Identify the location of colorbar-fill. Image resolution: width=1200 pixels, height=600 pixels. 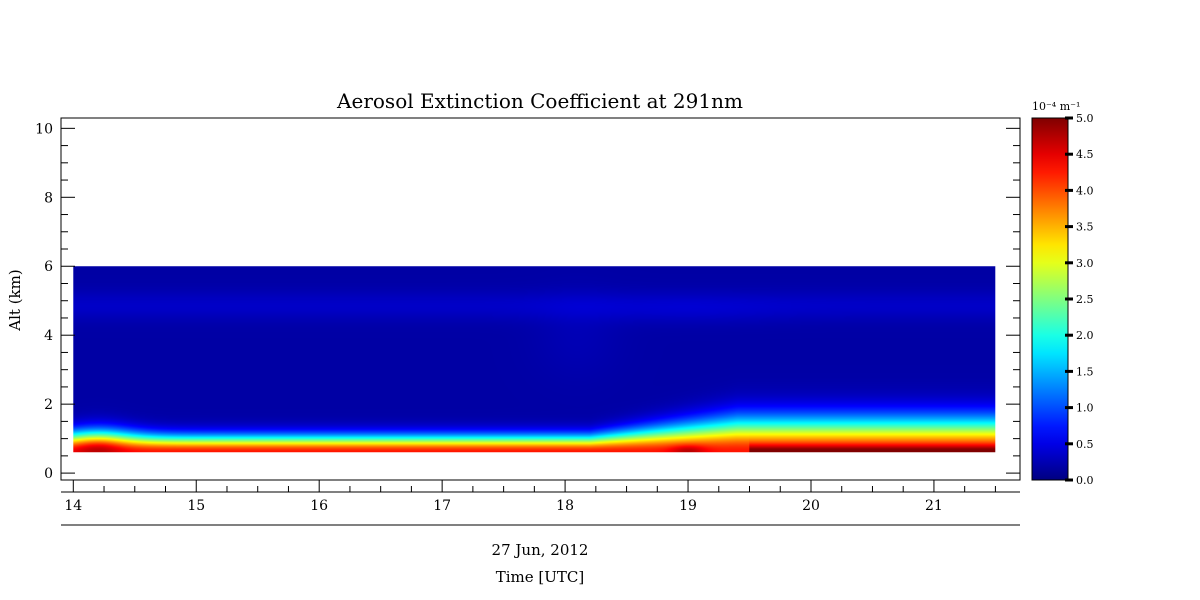
(1050, 299).